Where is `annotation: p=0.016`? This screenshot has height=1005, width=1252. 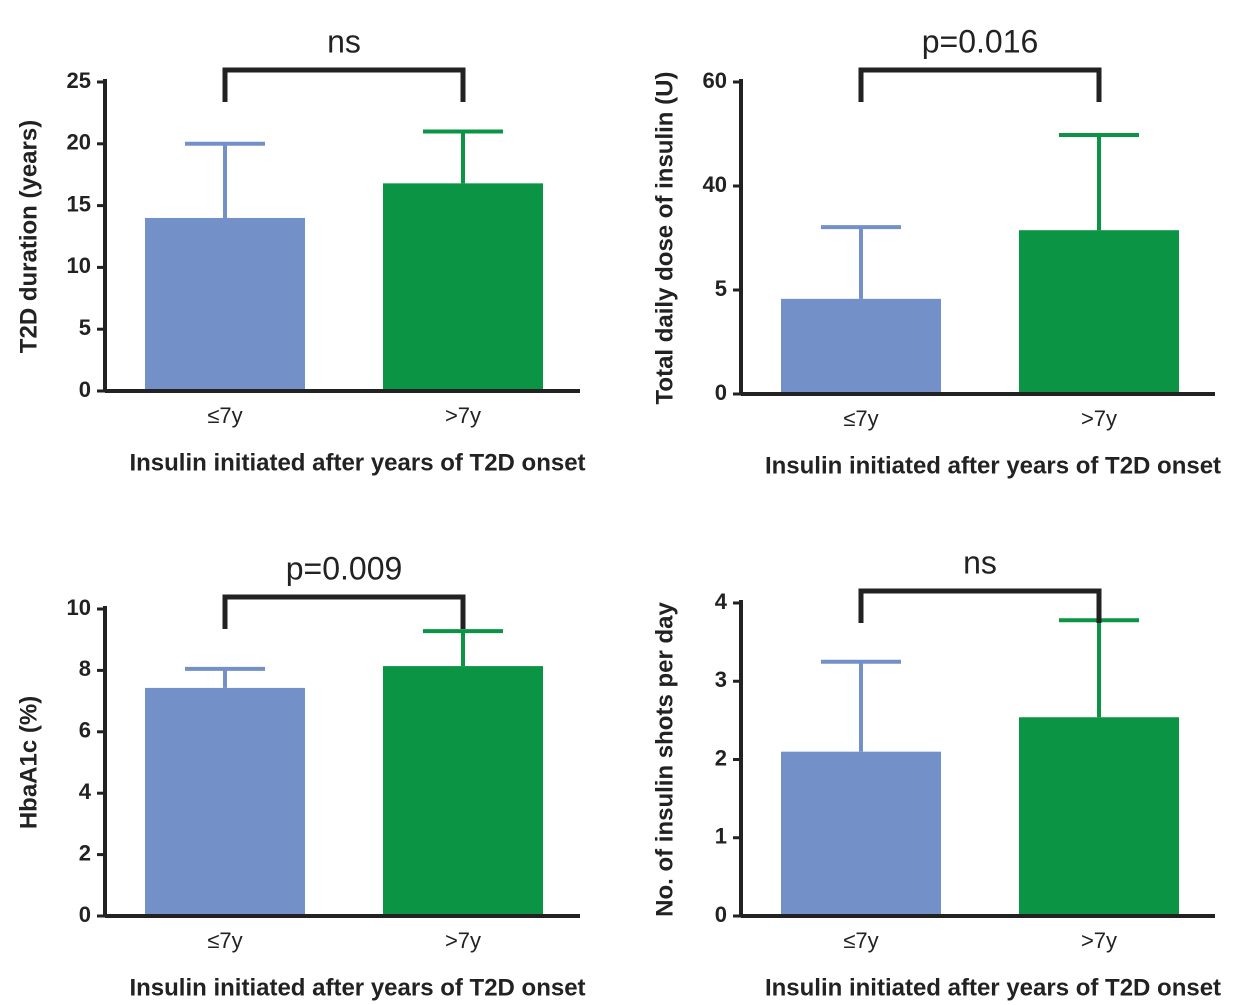 annotation: p=0.016 is located at coordinates (980, 41).